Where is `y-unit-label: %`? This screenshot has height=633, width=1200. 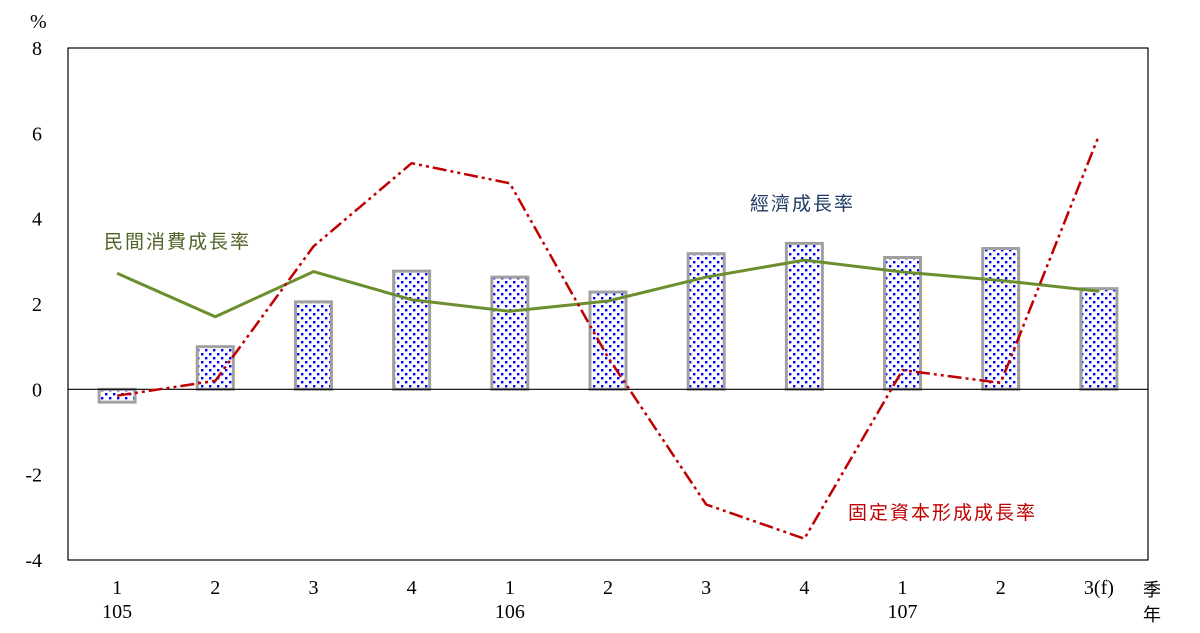 y-unit-label: % is located at coordinates (38, 22).